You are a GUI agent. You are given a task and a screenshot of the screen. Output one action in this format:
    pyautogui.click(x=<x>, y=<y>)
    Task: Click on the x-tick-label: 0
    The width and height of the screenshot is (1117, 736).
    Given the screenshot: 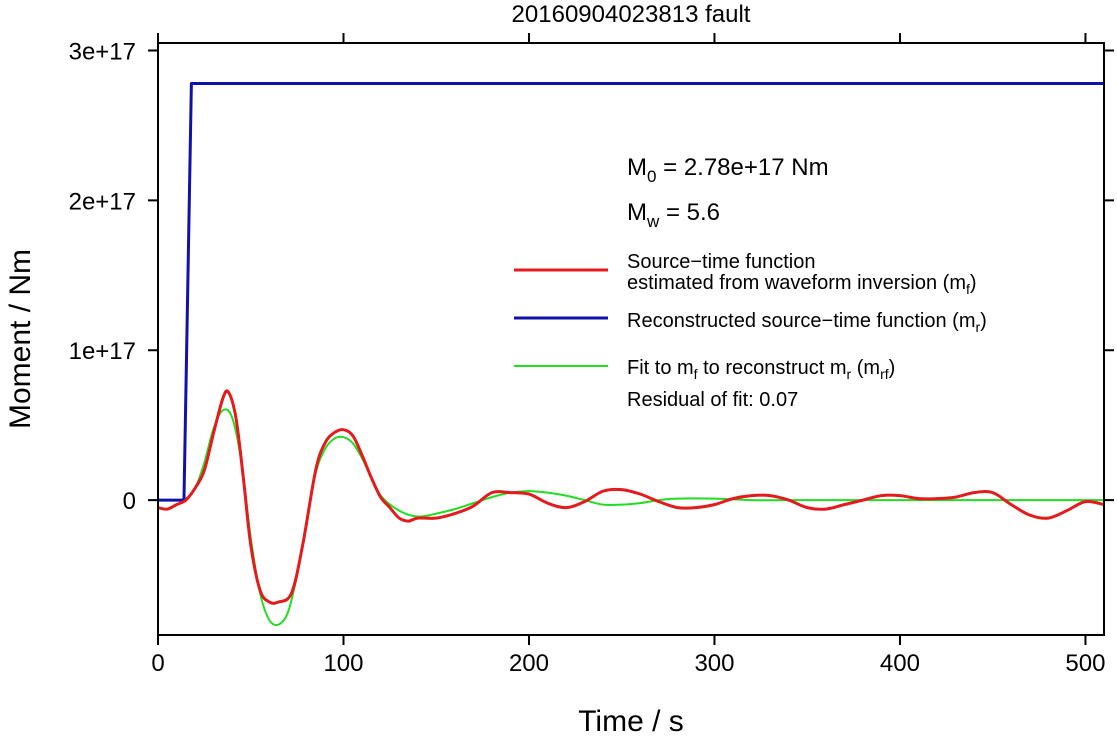 What is the action you would take?
    pyautogui.click(x=157, y=663)
    